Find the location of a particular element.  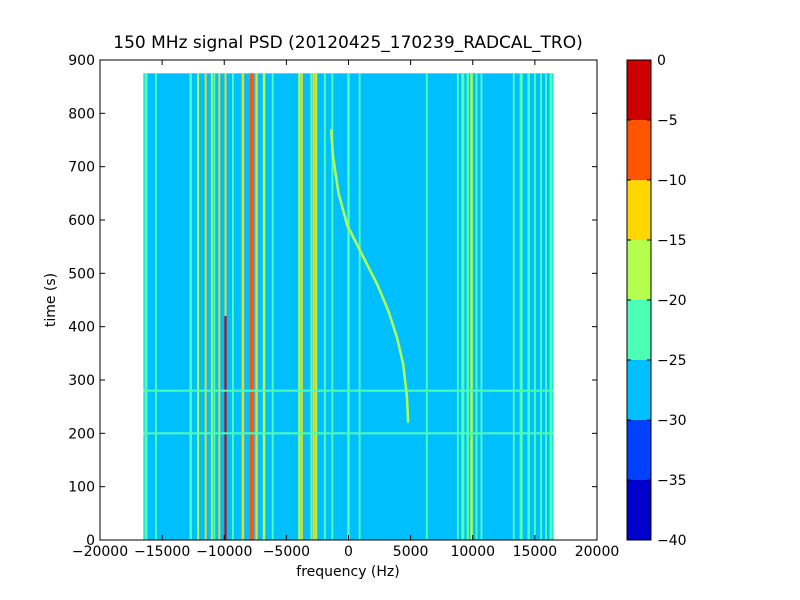

x-tick-label: 0 is located at coordinates (348, 552).